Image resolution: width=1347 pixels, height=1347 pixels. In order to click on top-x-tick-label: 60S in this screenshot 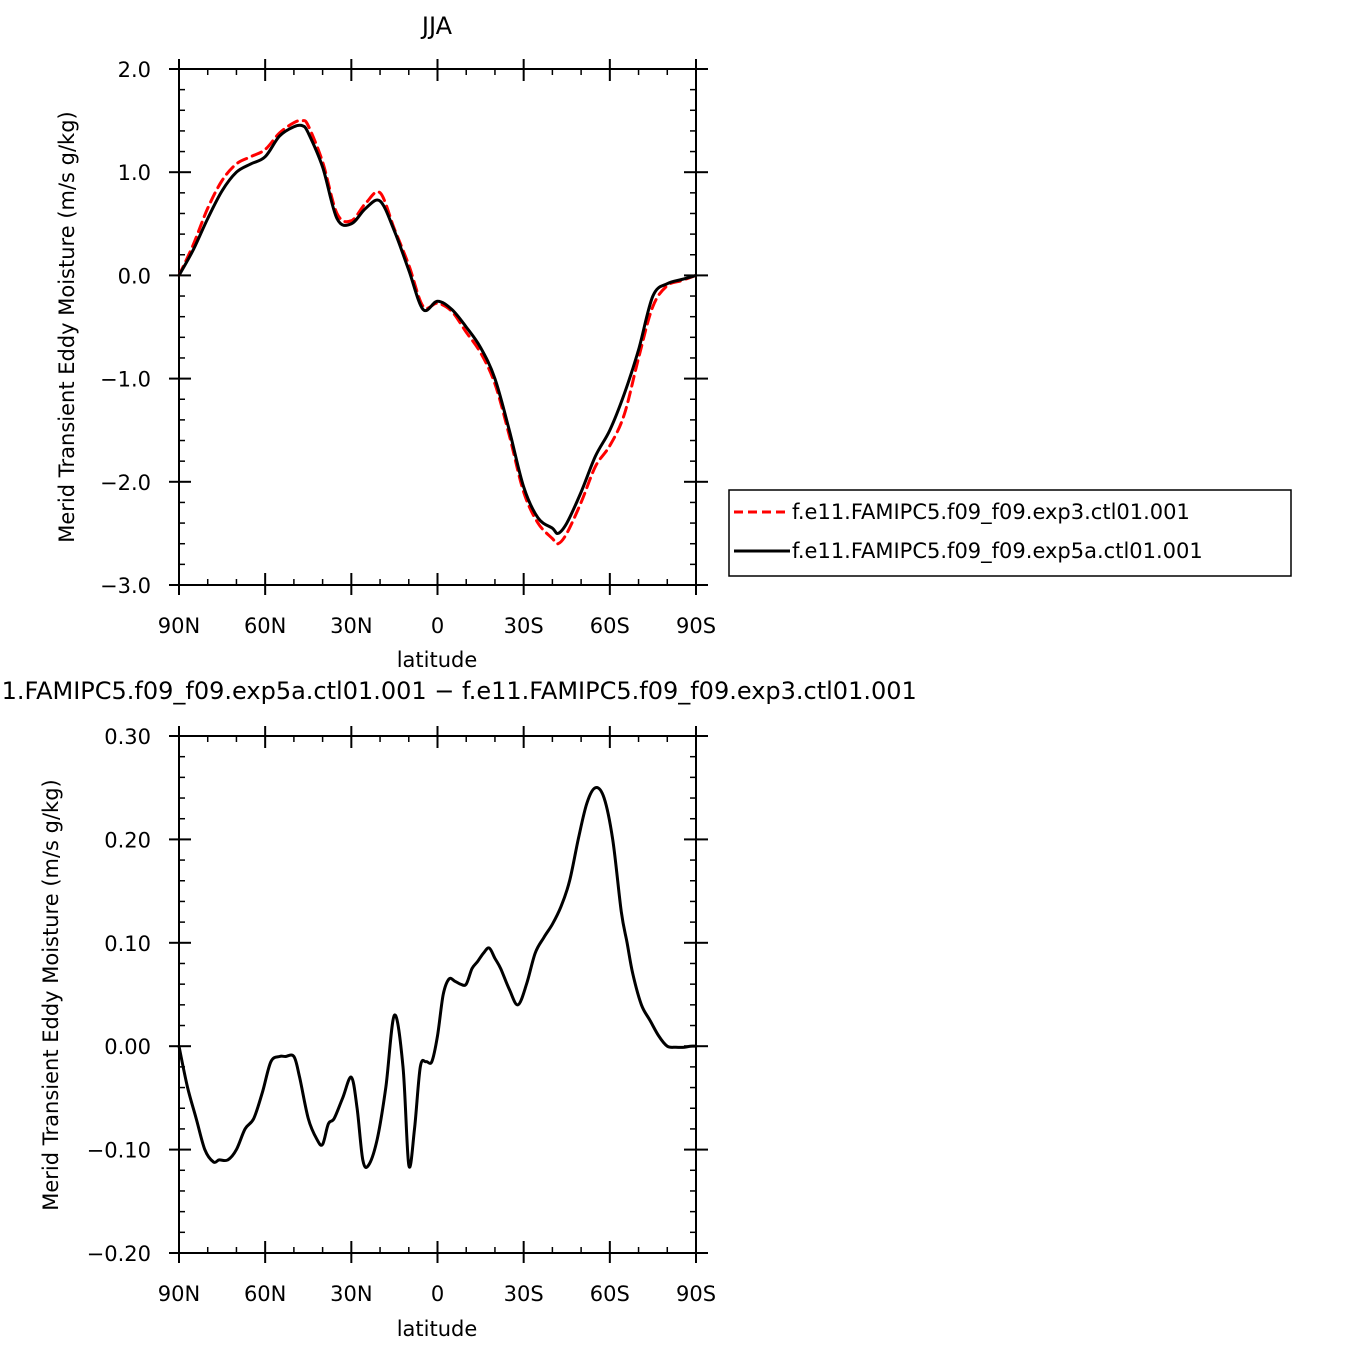, I will do `click(610, 626)`.